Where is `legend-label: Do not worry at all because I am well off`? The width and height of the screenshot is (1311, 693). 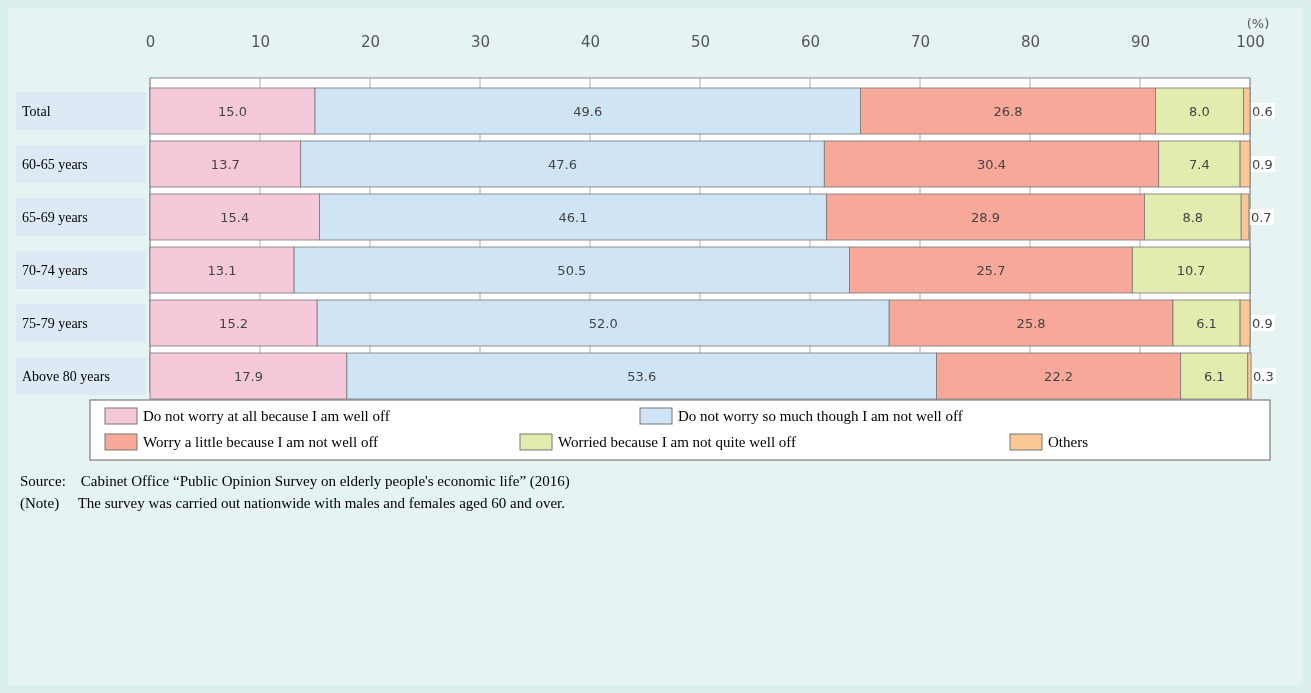 legend-label: Do not worry at all because I am well off is located at coordinates (266, 416).